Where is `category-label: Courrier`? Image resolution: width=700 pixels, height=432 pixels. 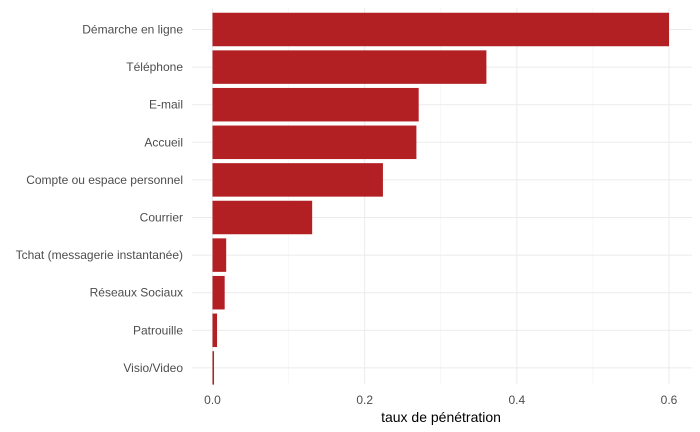 category-label: Courrier is located at coordinates (161, 218).